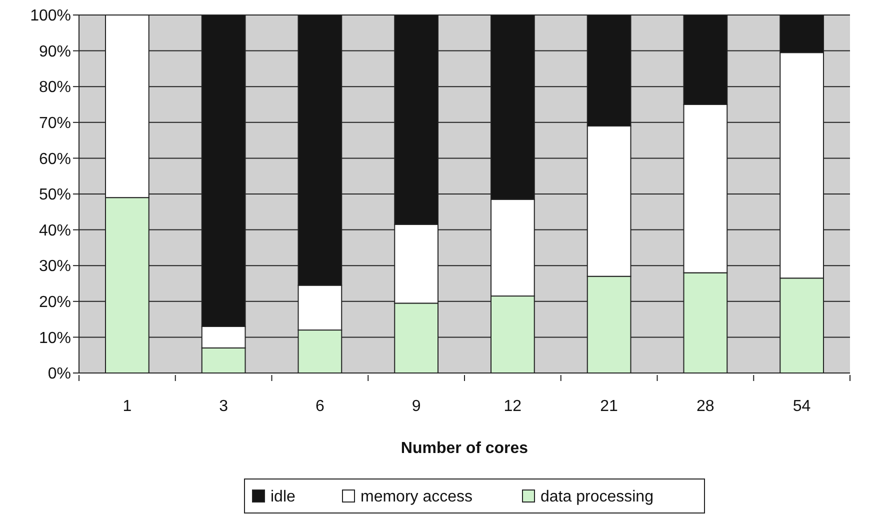 The height and width of the screenshot is (519, 887). What do you see at coordinates (54, 195) in the screenshot?
I see `y-tick-label: 50%` at bounding box center [54, 195].